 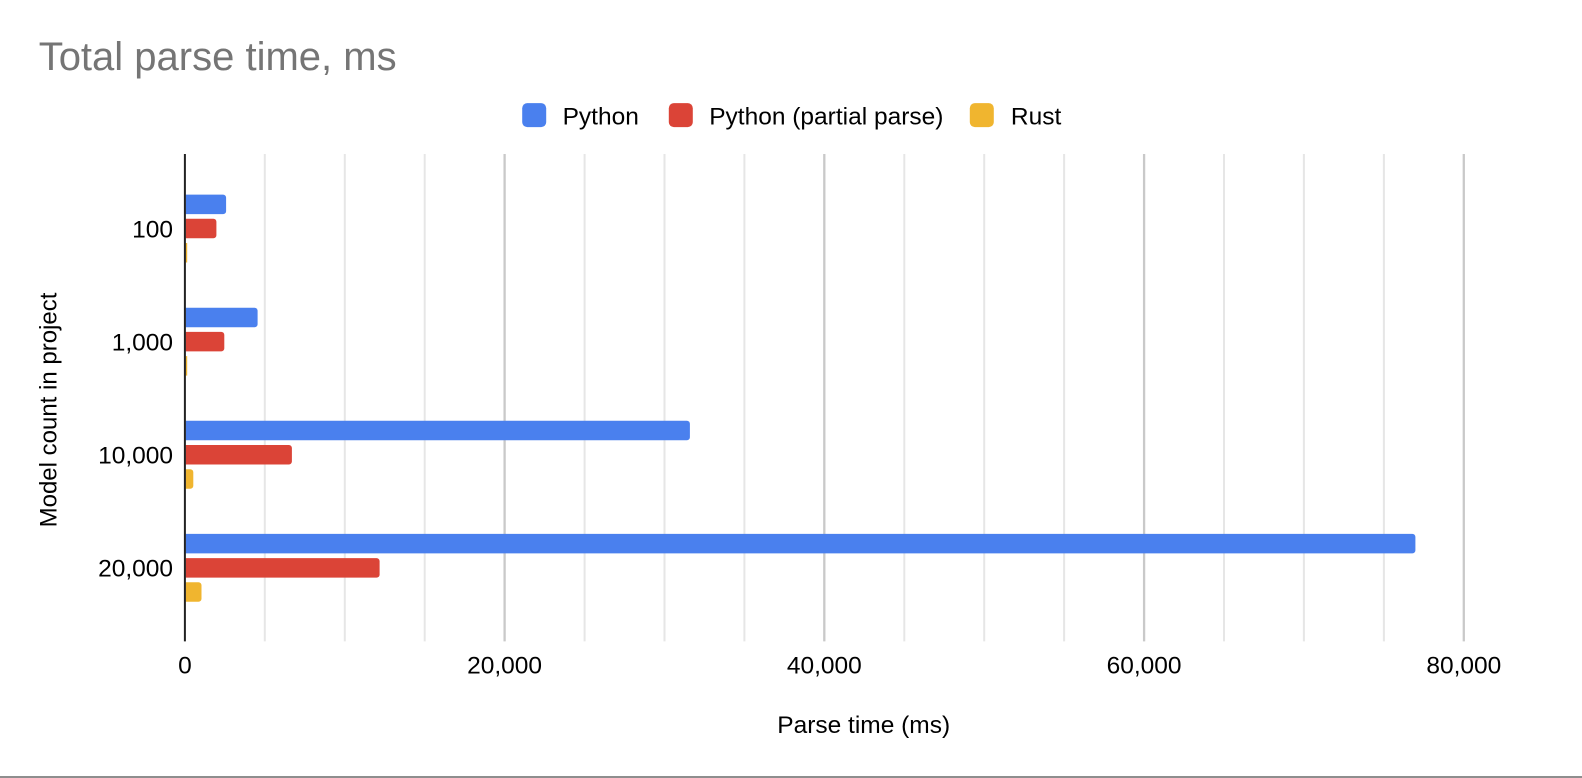 I want to click on svg-text: Python (partial parse), so click(x=826, y=116).